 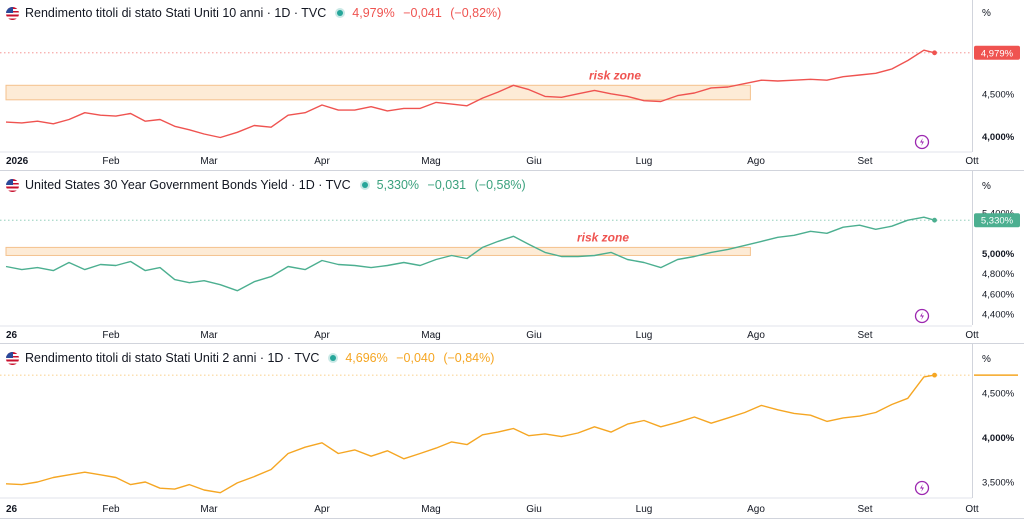 I want to click on price-tag-label: 5,330%, so click(x=997, y=221).